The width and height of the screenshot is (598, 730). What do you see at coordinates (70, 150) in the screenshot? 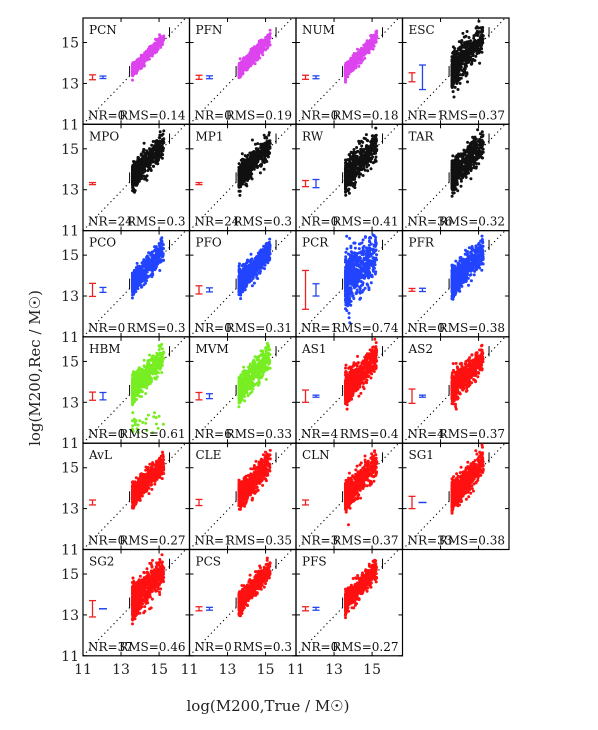
I see `y-tick-label: 15` at bounding box center [70, 150].